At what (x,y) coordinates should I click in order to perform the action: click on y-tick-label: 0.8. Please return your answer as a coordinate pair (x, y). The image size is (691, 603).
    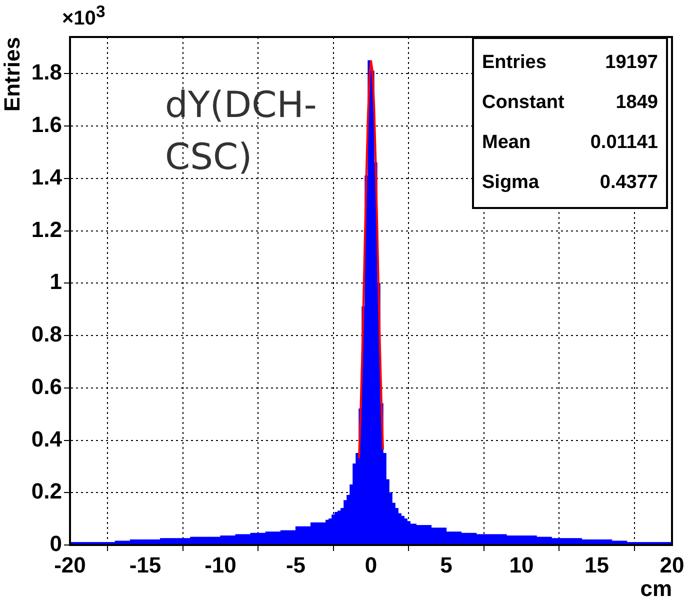
    Looking at the image, I should click on (46, 334).